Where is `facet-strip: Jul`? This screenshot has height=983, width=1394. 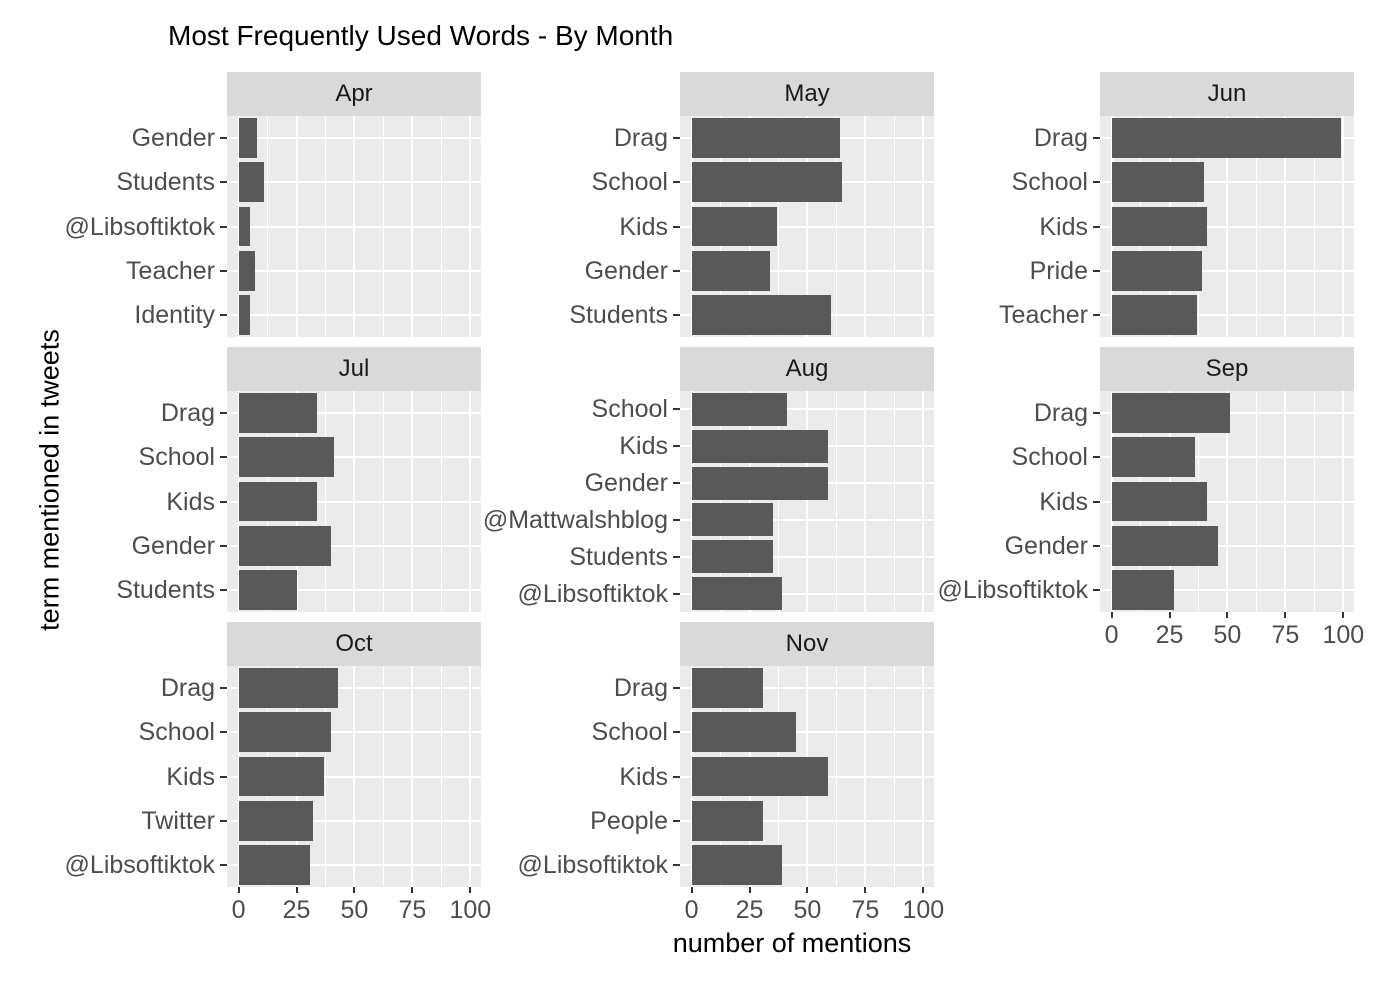
facet-strip: Jul is located at coordinates (354, 369).